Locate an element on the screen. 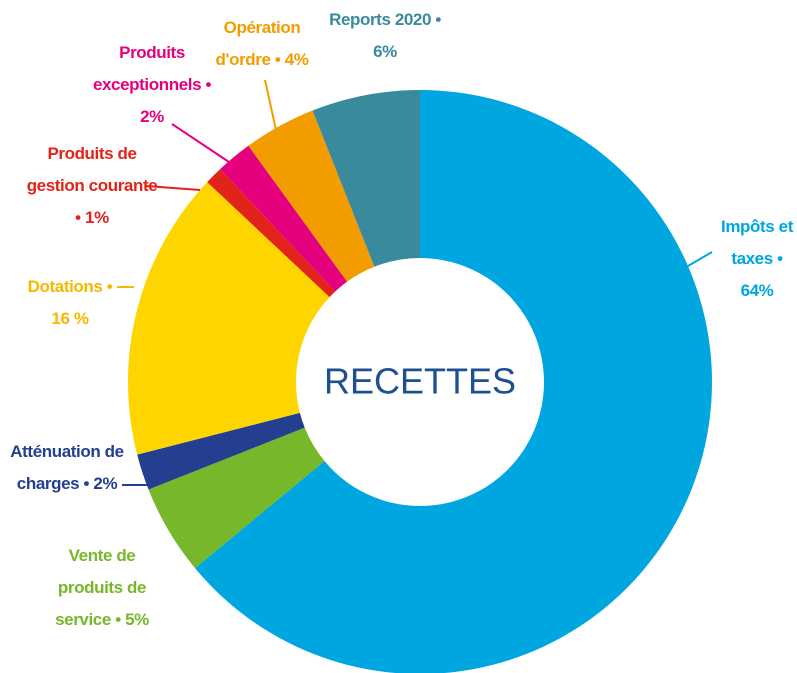 Image resolution: width=797 pixels, height=673 pixels. value-label: • 1% is located at coordinates (92, 217).